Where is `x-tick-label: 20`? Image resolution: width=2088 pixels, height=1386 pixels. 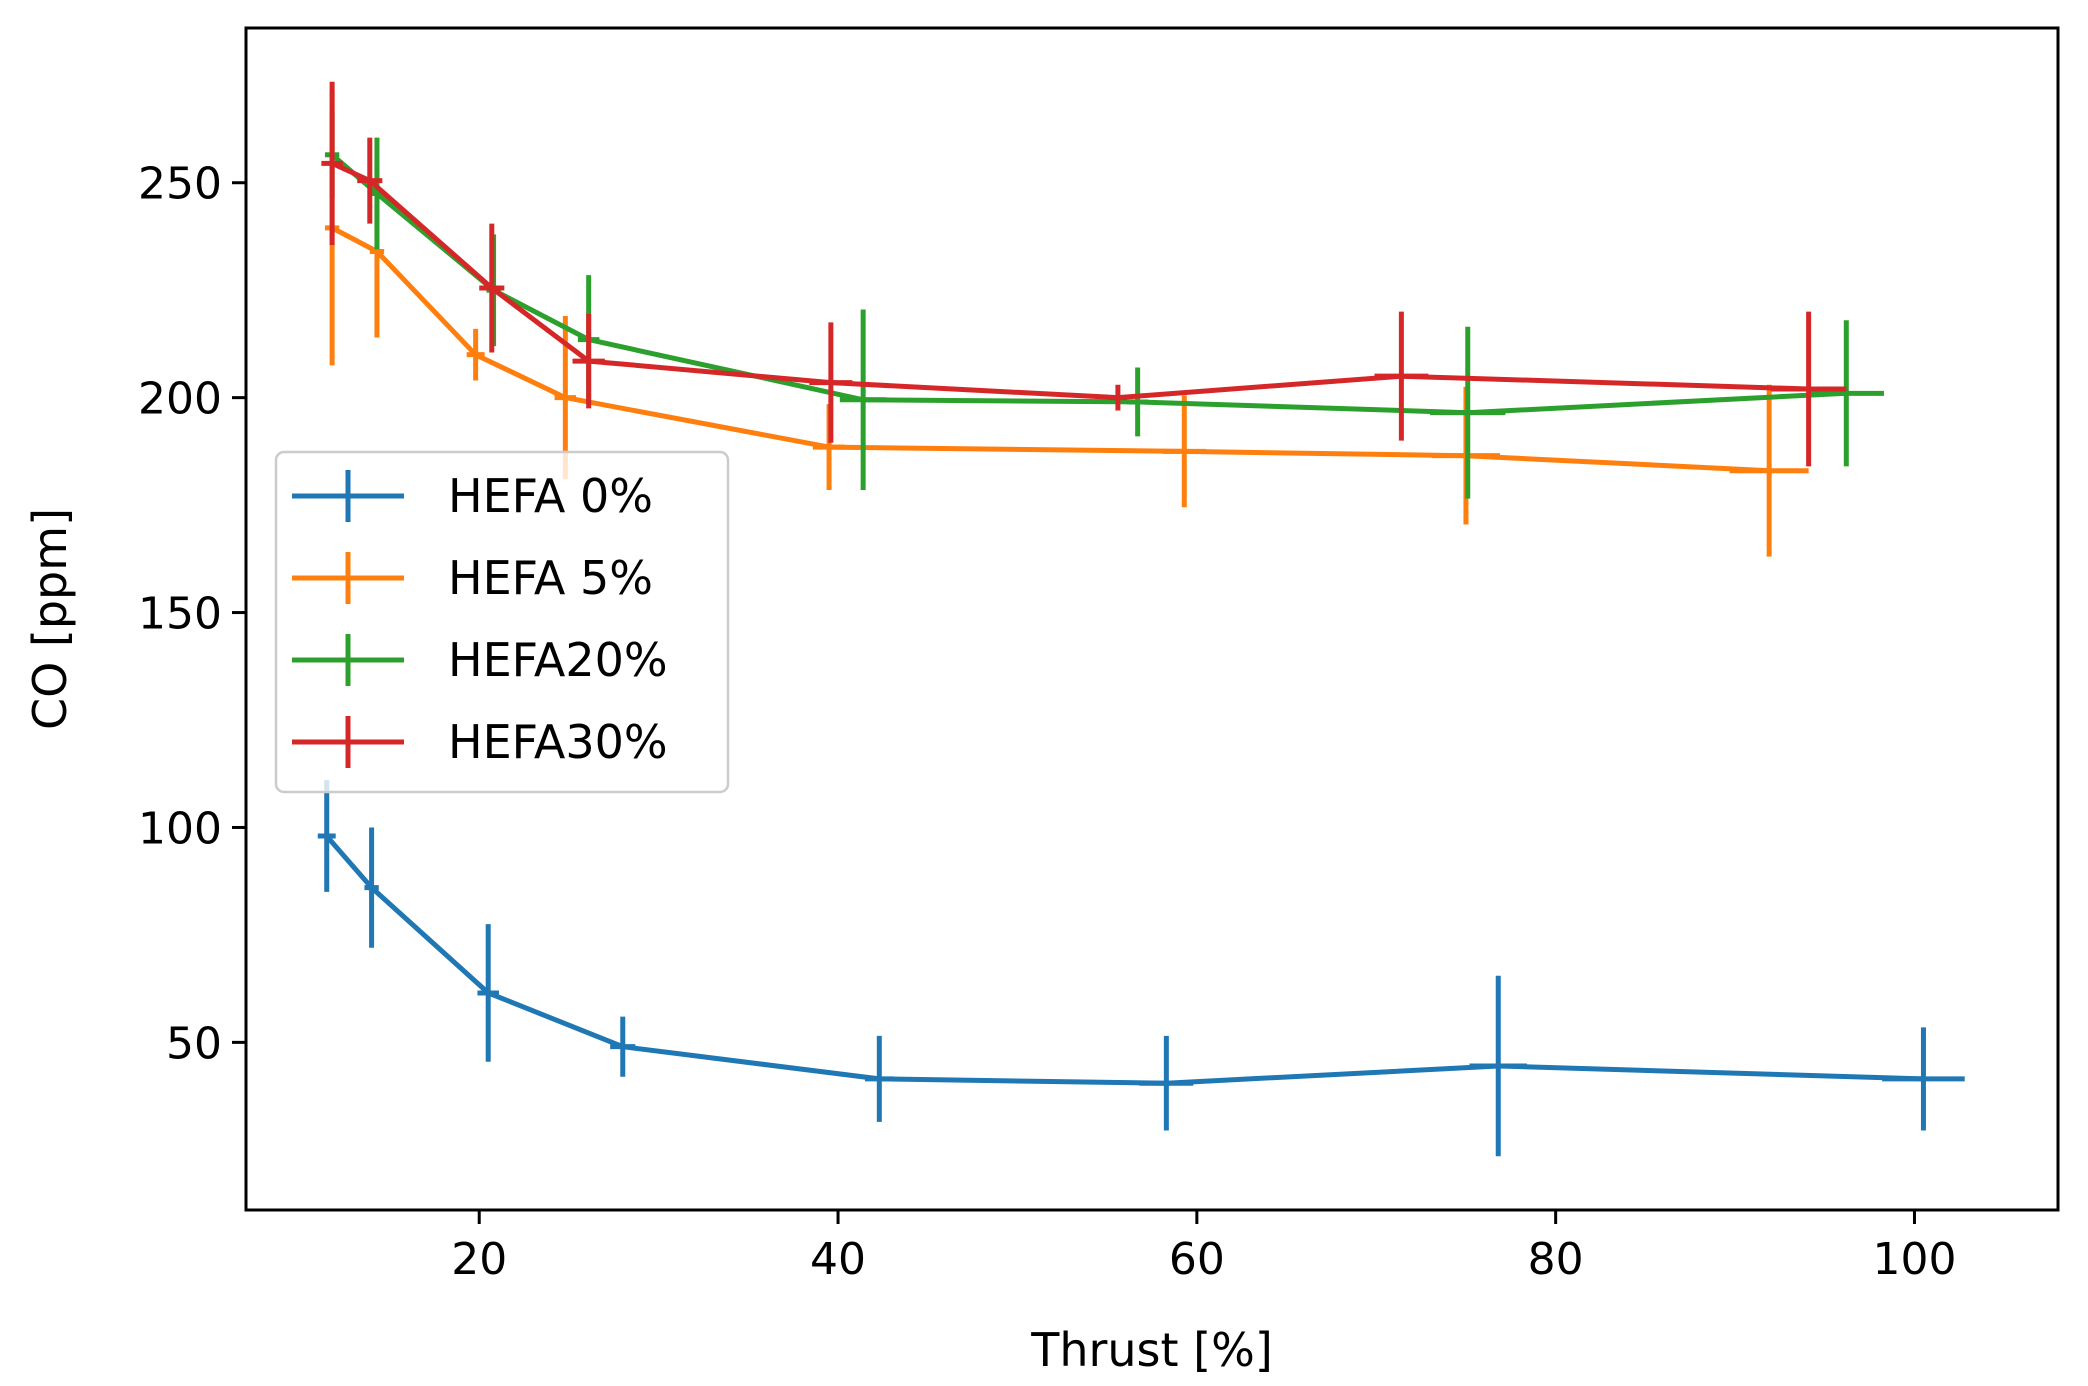
x-tick-label: 20 is located at coordinates (479, 1259).